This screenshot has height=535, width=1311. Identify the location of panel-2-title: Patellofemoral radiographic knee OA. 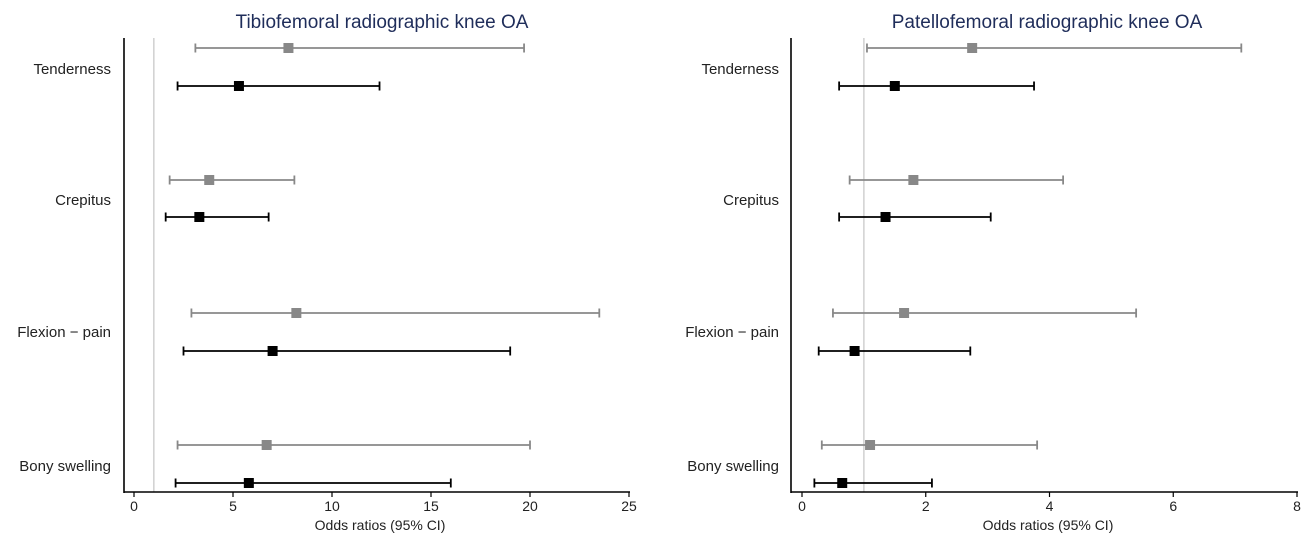
(1047, 22).